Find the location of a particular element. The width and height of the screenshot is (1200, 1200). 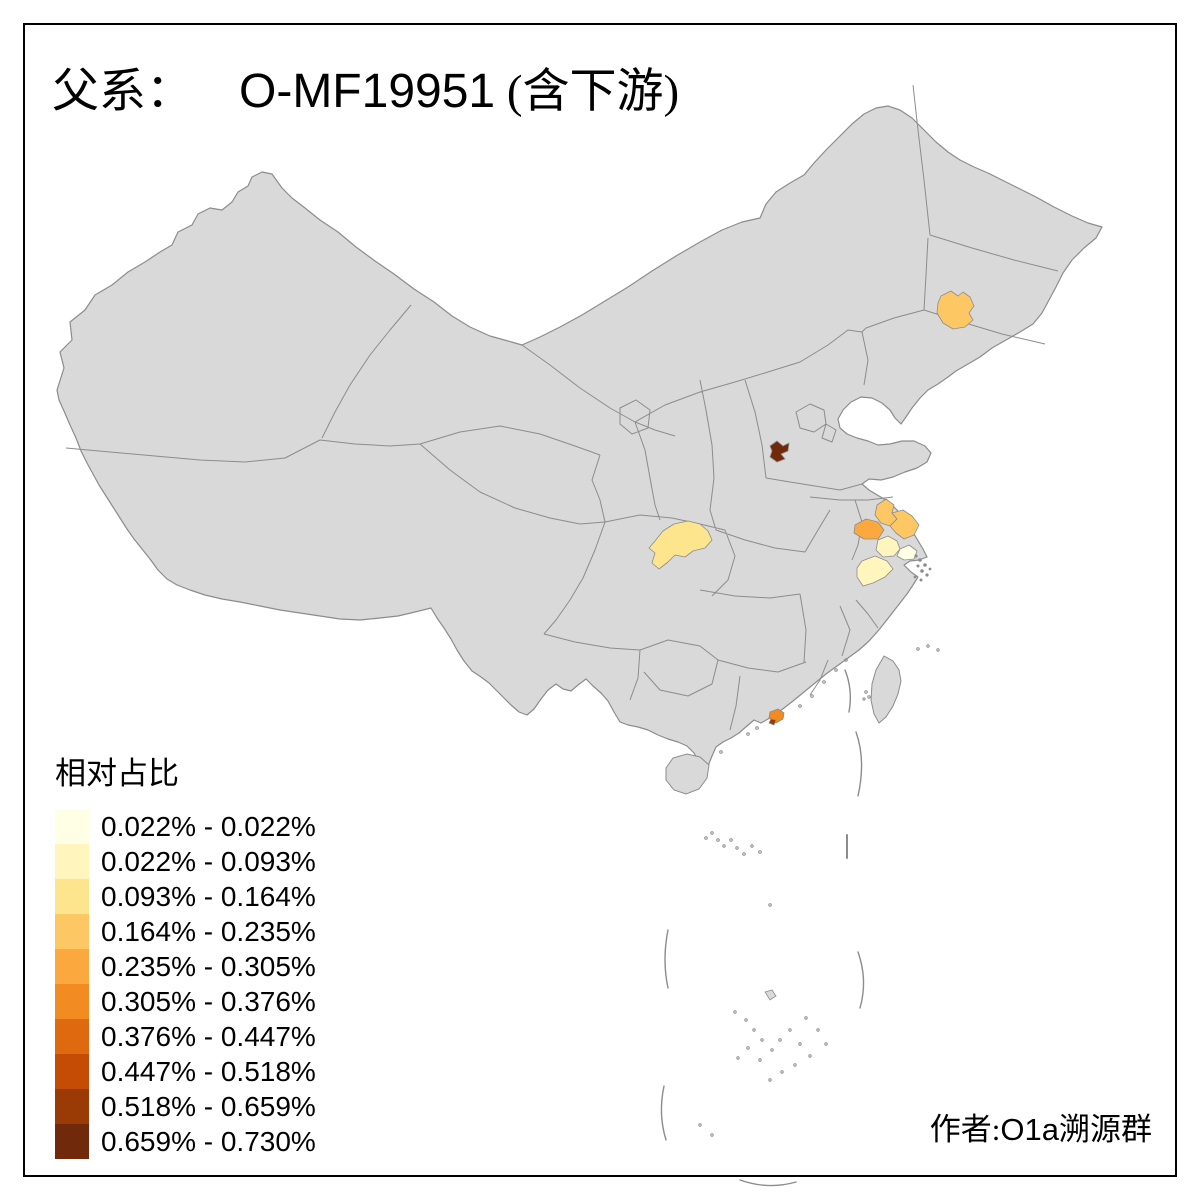

sea-boundary-arcs is located at coordinates (762, 928).